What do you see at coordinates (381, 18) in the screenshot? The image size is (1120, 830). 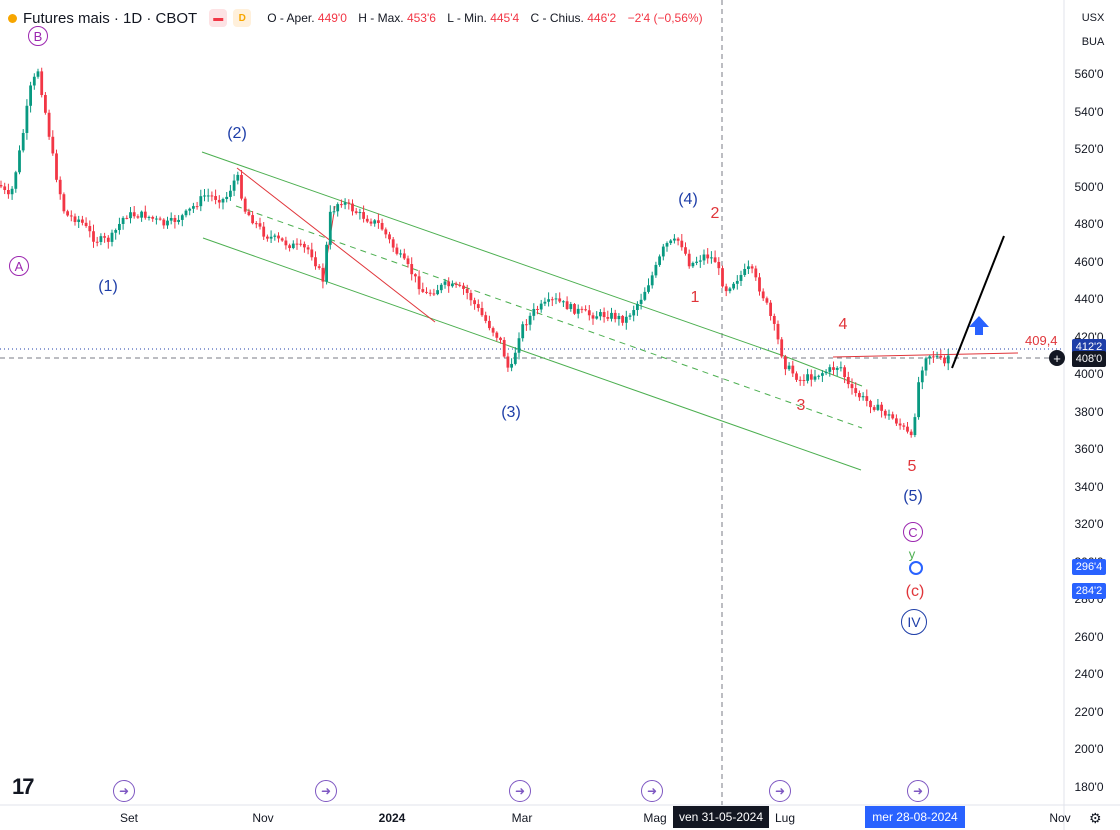 I see `high-label: H - Max.` at bounding box center [381, 18].